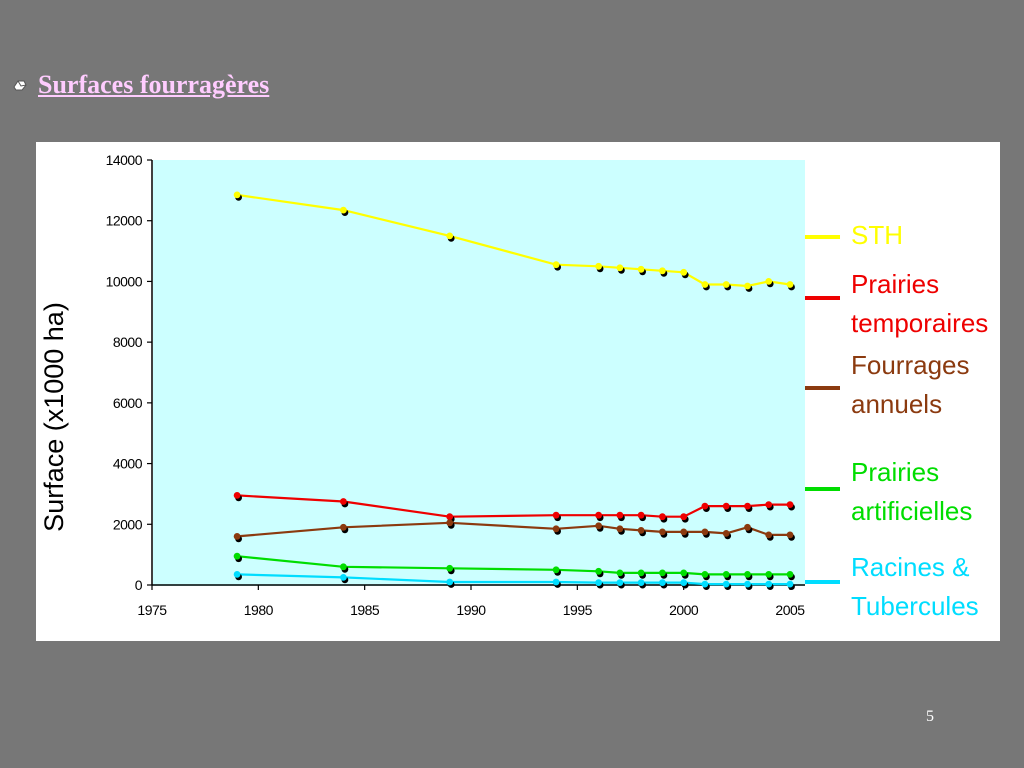 Image resolution: width=1024 pixels, height=768 pixels. Describe the element at coordinates (896, 404) in the screenshot. I see `legend-label: annuels` at that location.